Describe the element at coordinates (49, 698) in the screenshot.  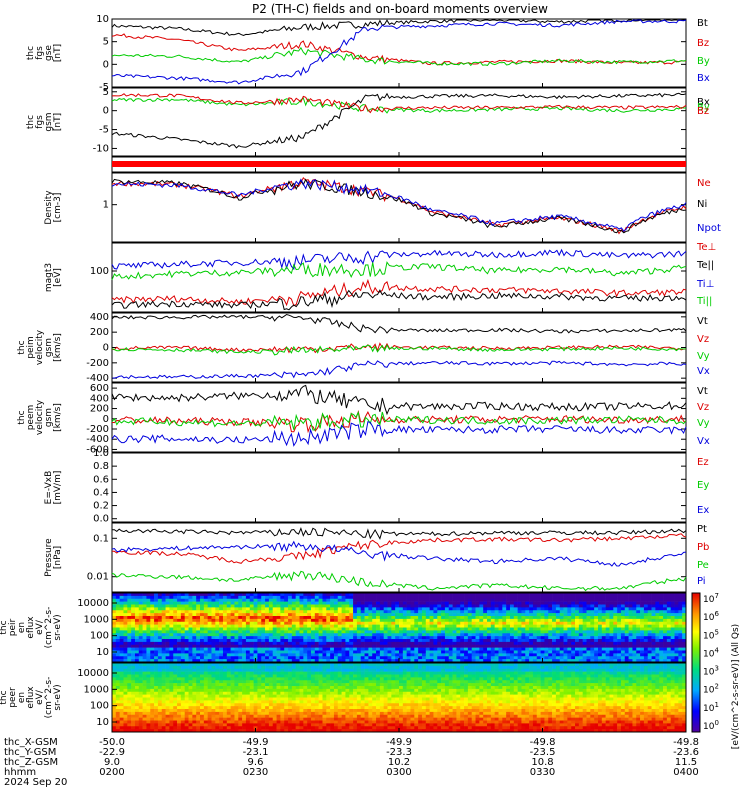
I see `ylabel-peer_spec-5: (cm^2-s-` at that location.